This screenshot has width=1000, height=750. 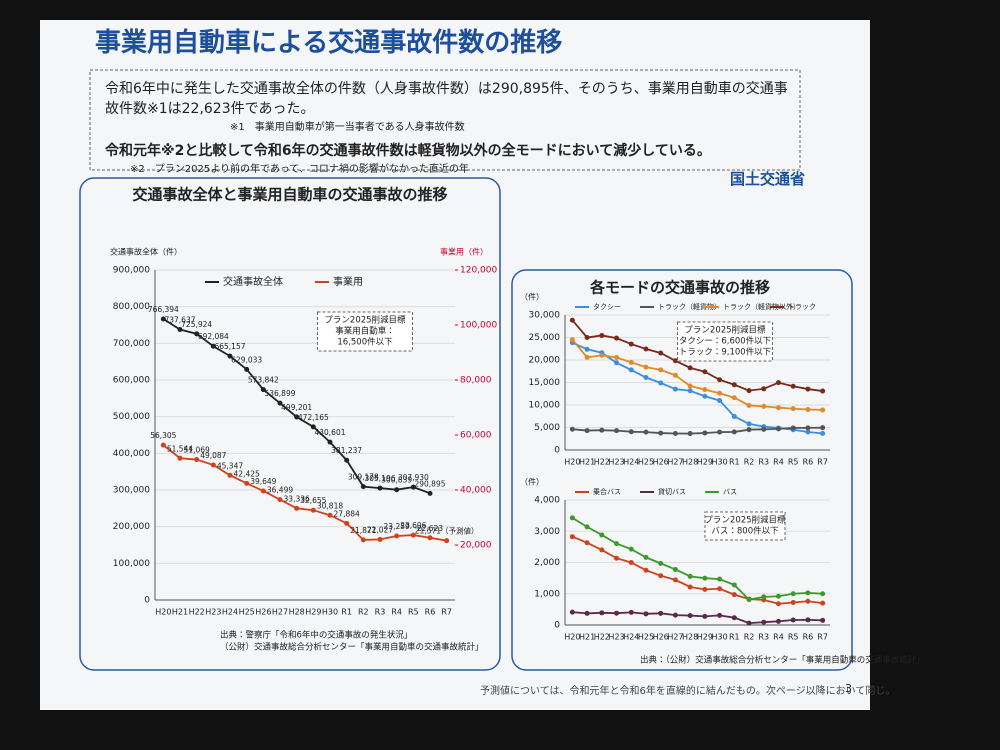 What do you see at coordinates (247, 473) in the screenshot?
I see `value-label: 42,425` at bounding box center [247, 473].